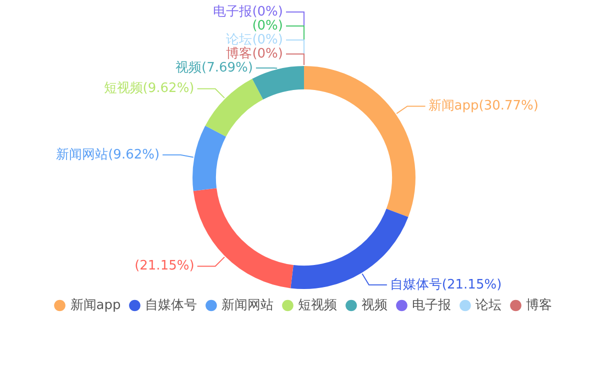  I want to click on legend-label: 论坛, so click(489, 305).